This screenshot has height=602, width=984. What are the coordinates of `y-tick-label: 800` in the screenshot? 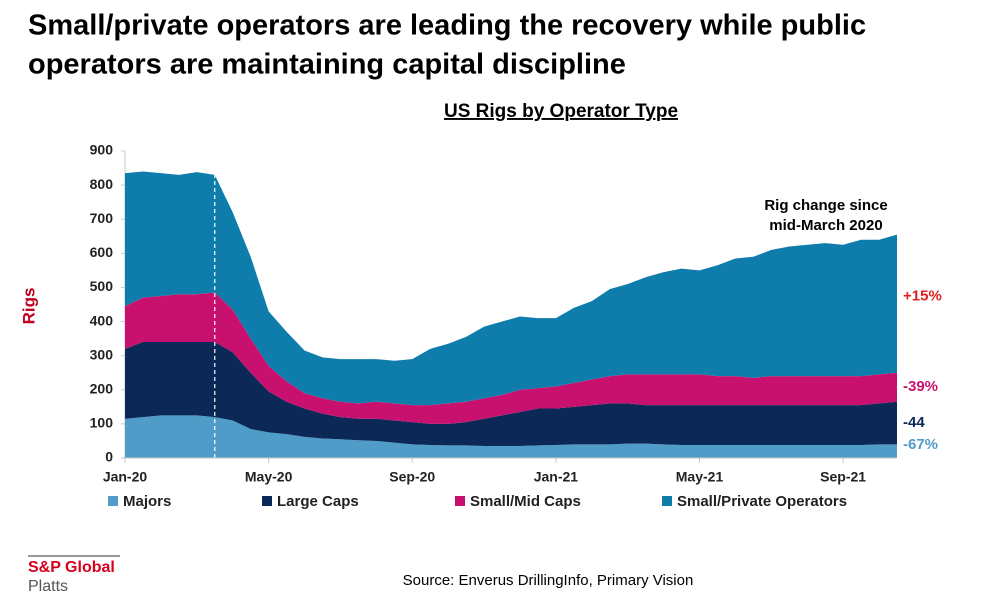 It's located at (102, 184).